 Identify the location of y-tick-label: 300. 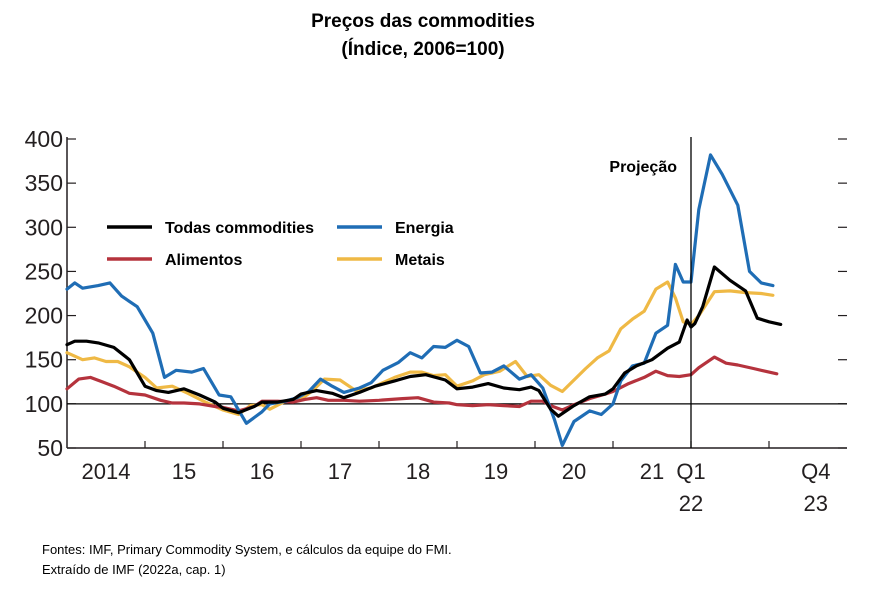
(44, 227).